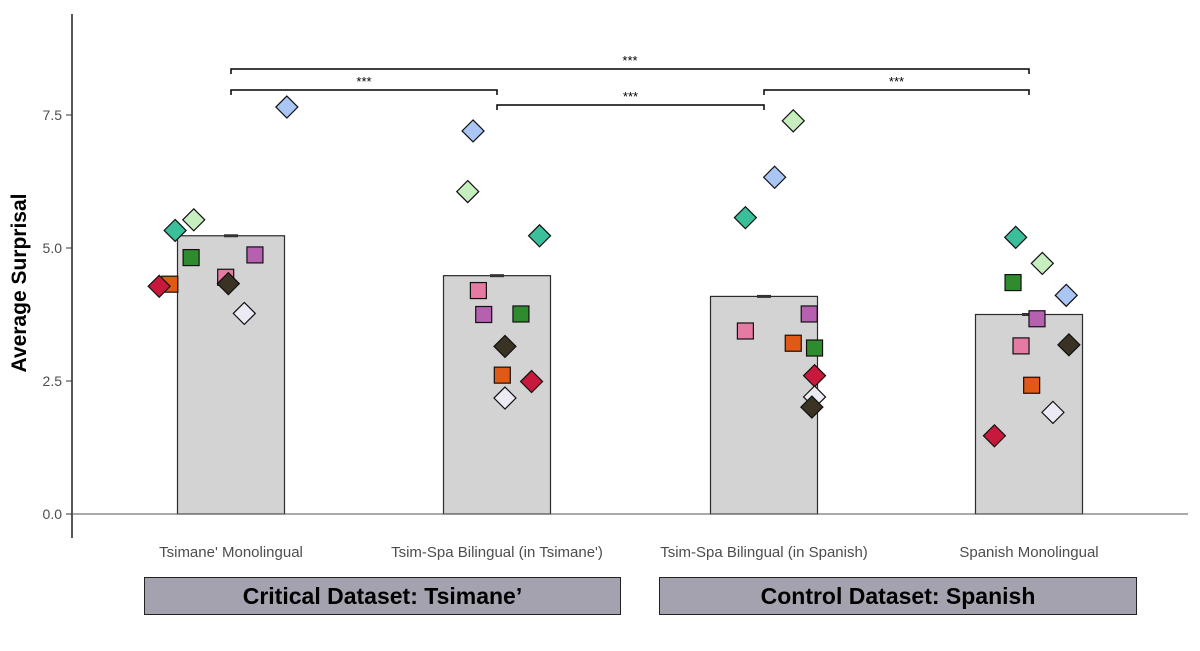 The width and height of the screenshot is (1200, 651). What do you see at coordinates (19, 283) in the screenshot?
I see `y-axis-title: Average Surprisal` at bounding box center [19, 283].